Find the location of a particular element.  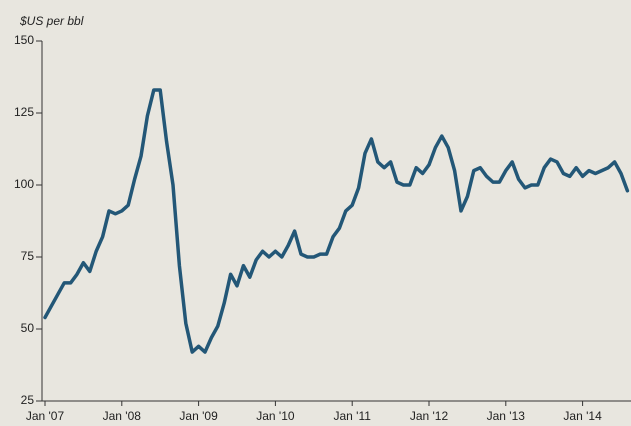

x-tick-label: Jan '08 is located at coordinates (122, 416).